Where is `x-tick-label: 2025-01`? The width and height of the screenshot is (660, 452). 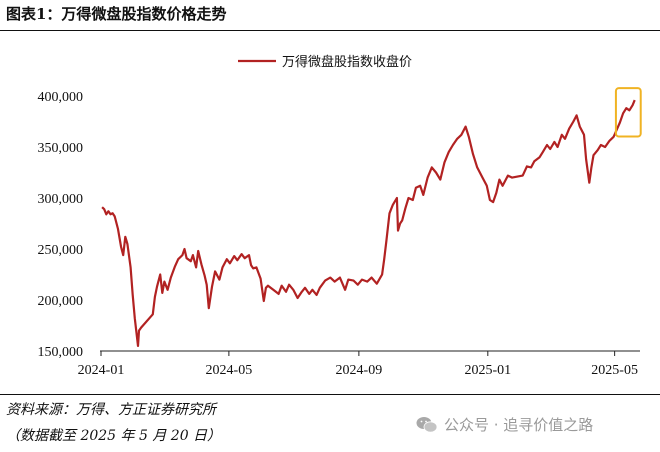
x-tick-label: 2025-01 is located at coordinates (487, 370).